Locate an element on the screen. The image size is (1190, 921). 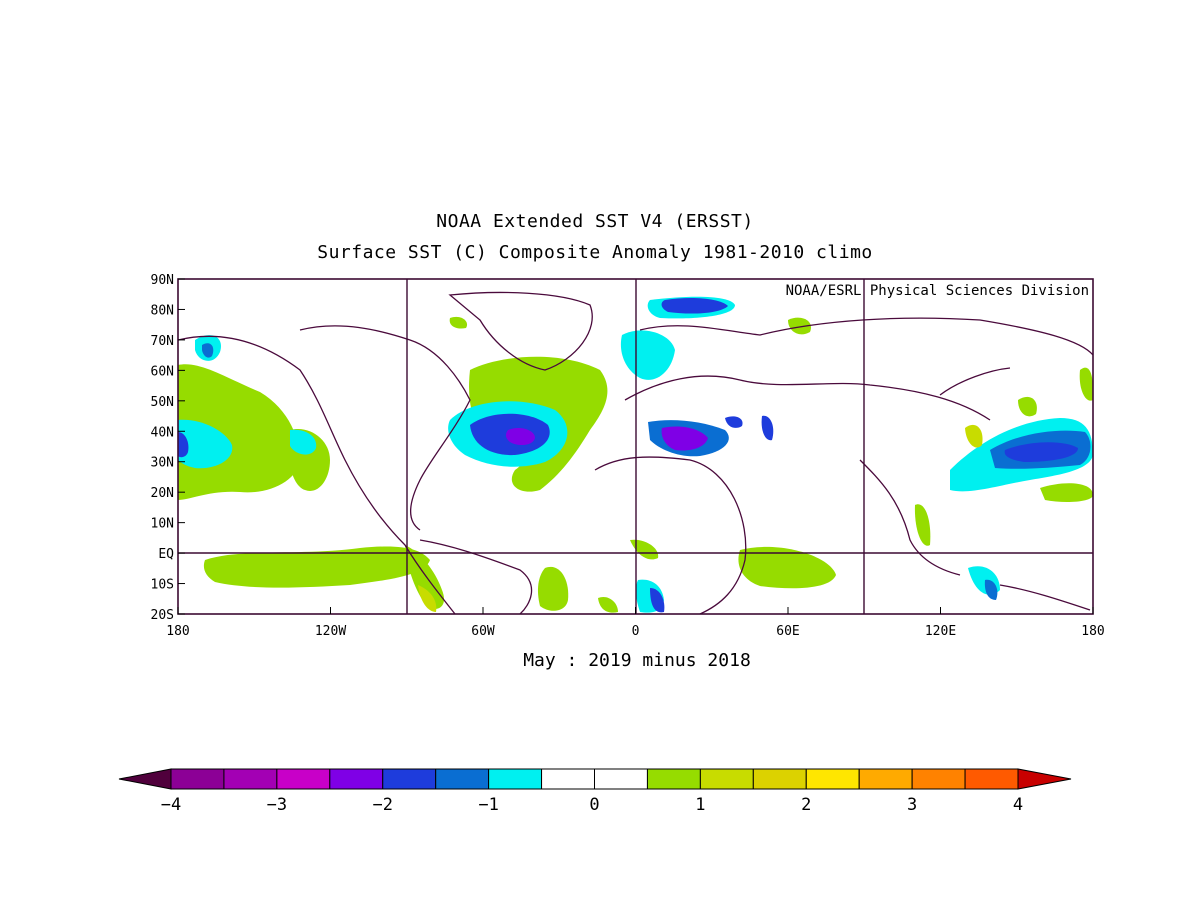
colorbar-ticks: −4 −3 −2 −1 0 1 2 3 4 is located at coordinates (592, 805).